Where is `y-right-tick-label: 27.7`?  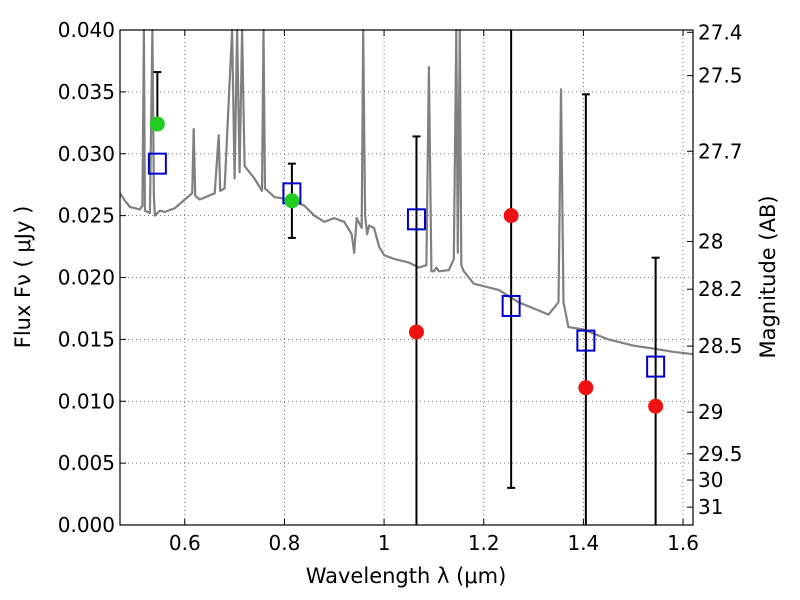
y-right-tick-label: 27.7 is located at coordinates (720, 151).